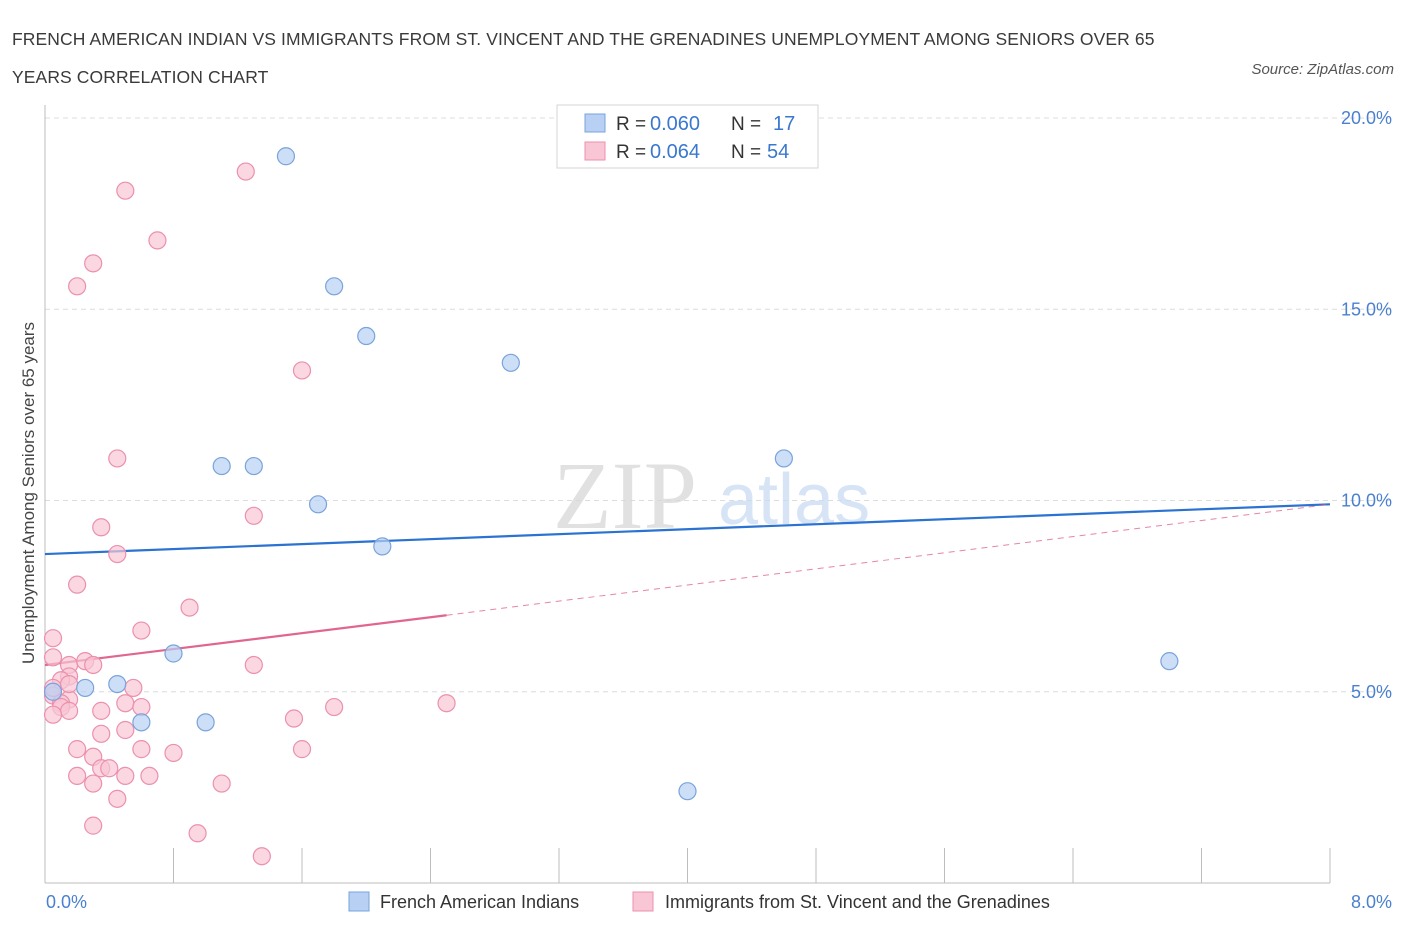 Image resolution: width=1406 pixels, height=930 pixels. Describe the element at coordinates (675, 152) in the screenshot. I see `stats-legend-r-value-2: 0.064` at that location.